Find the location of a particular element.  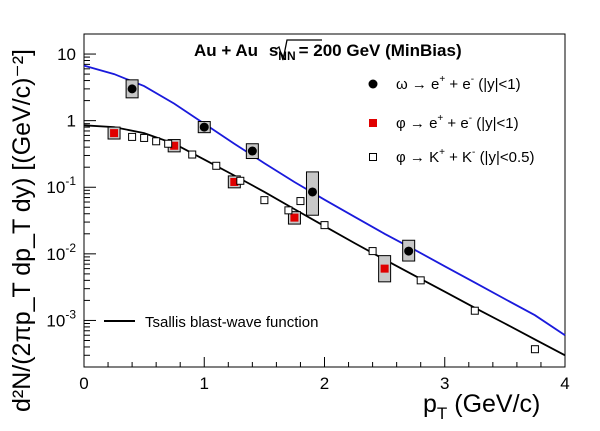

legend-entry-label: φ → K+ + K- (|y|<0.5) is located at coordinates (465, 156).